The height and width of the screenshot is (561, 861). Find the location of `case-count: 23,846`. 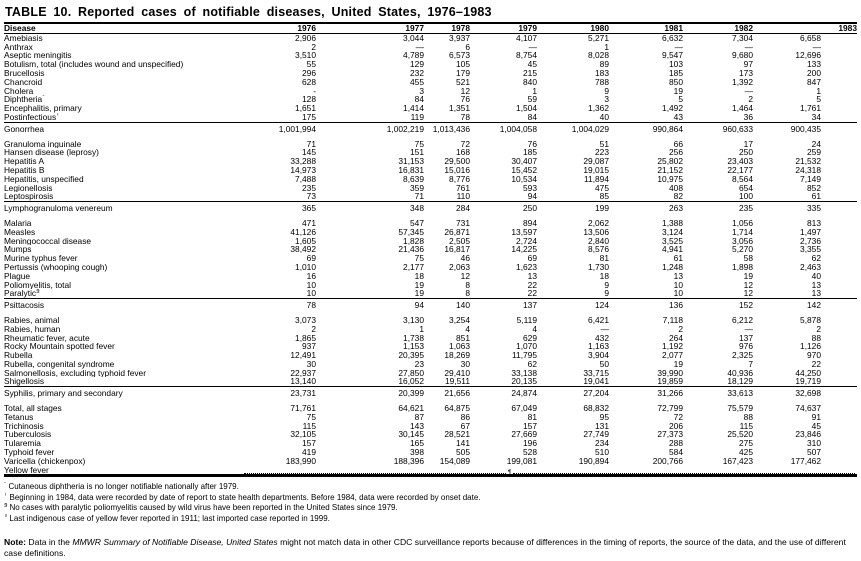

case-count: 23,846 is located at coordinates (808, 435).